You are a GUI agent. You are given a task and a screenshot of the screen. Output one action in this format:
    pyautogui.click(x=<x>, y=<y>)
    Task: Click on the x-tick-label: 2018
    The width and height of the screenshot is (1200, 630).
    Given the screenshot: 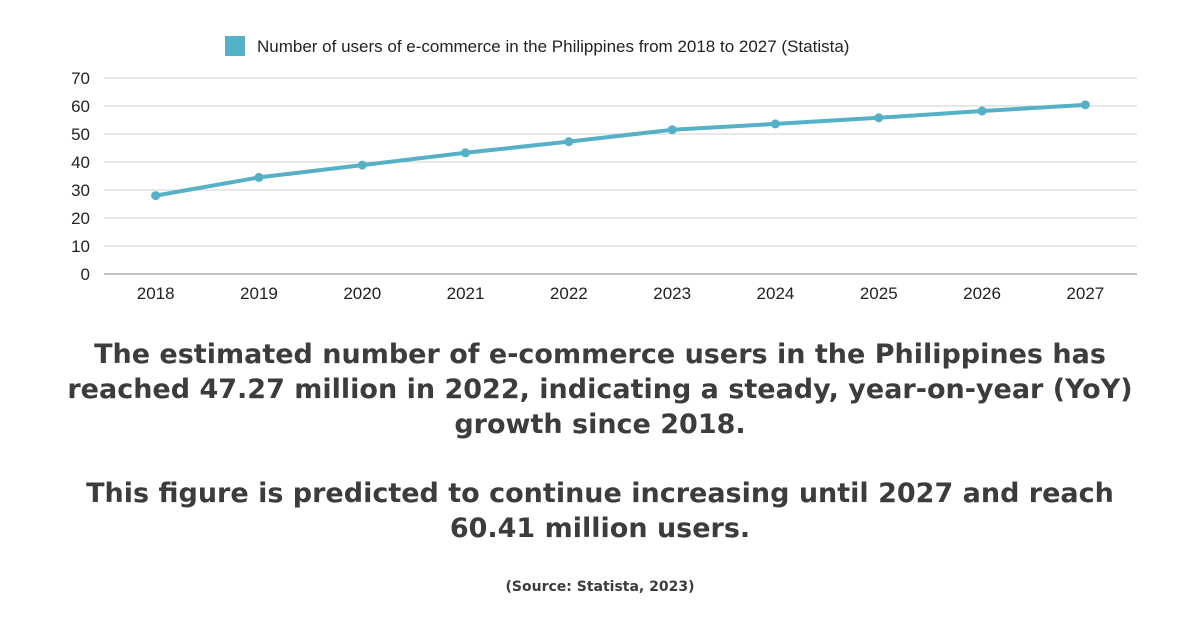 What is the action you would take?
    pyautogui.click(x=156, y=293)
    